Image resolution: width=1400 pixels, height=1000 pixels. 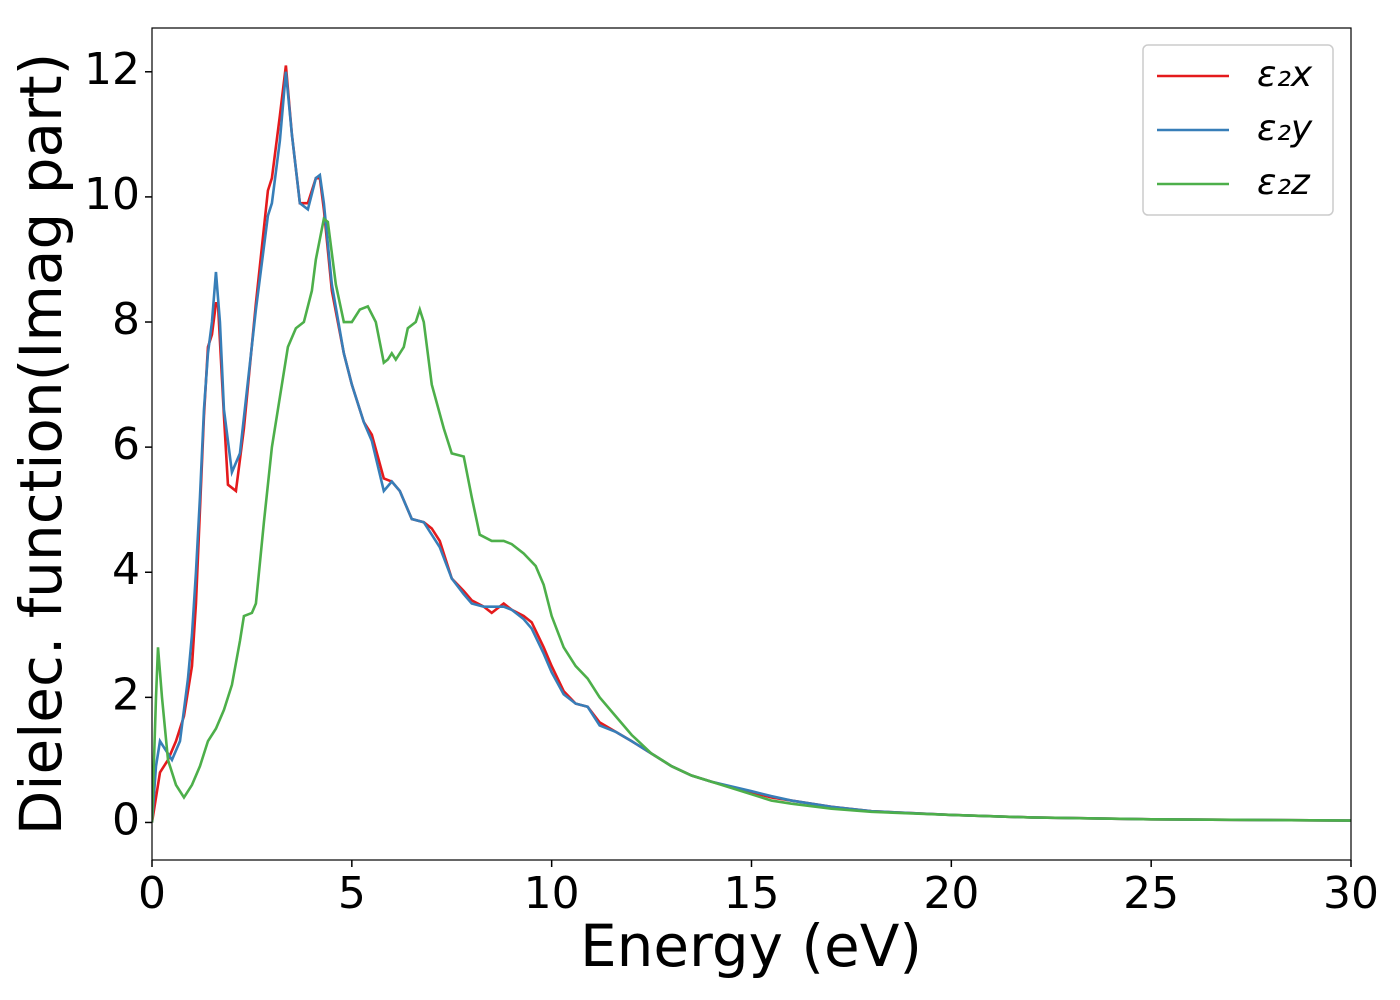 What do you see at coordinates (126, 694) in the screenshot?
I see `y-tick-label: 2` at bounding box center [126, 694].